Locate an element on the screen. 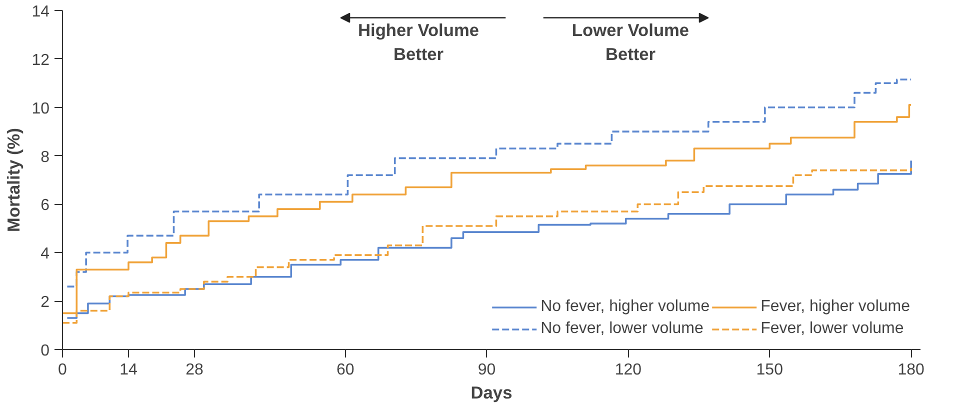 Image resolution: width=964 pixels, height=411 pixels. x-tick-label: 60 is located at coordinates (345, 370).